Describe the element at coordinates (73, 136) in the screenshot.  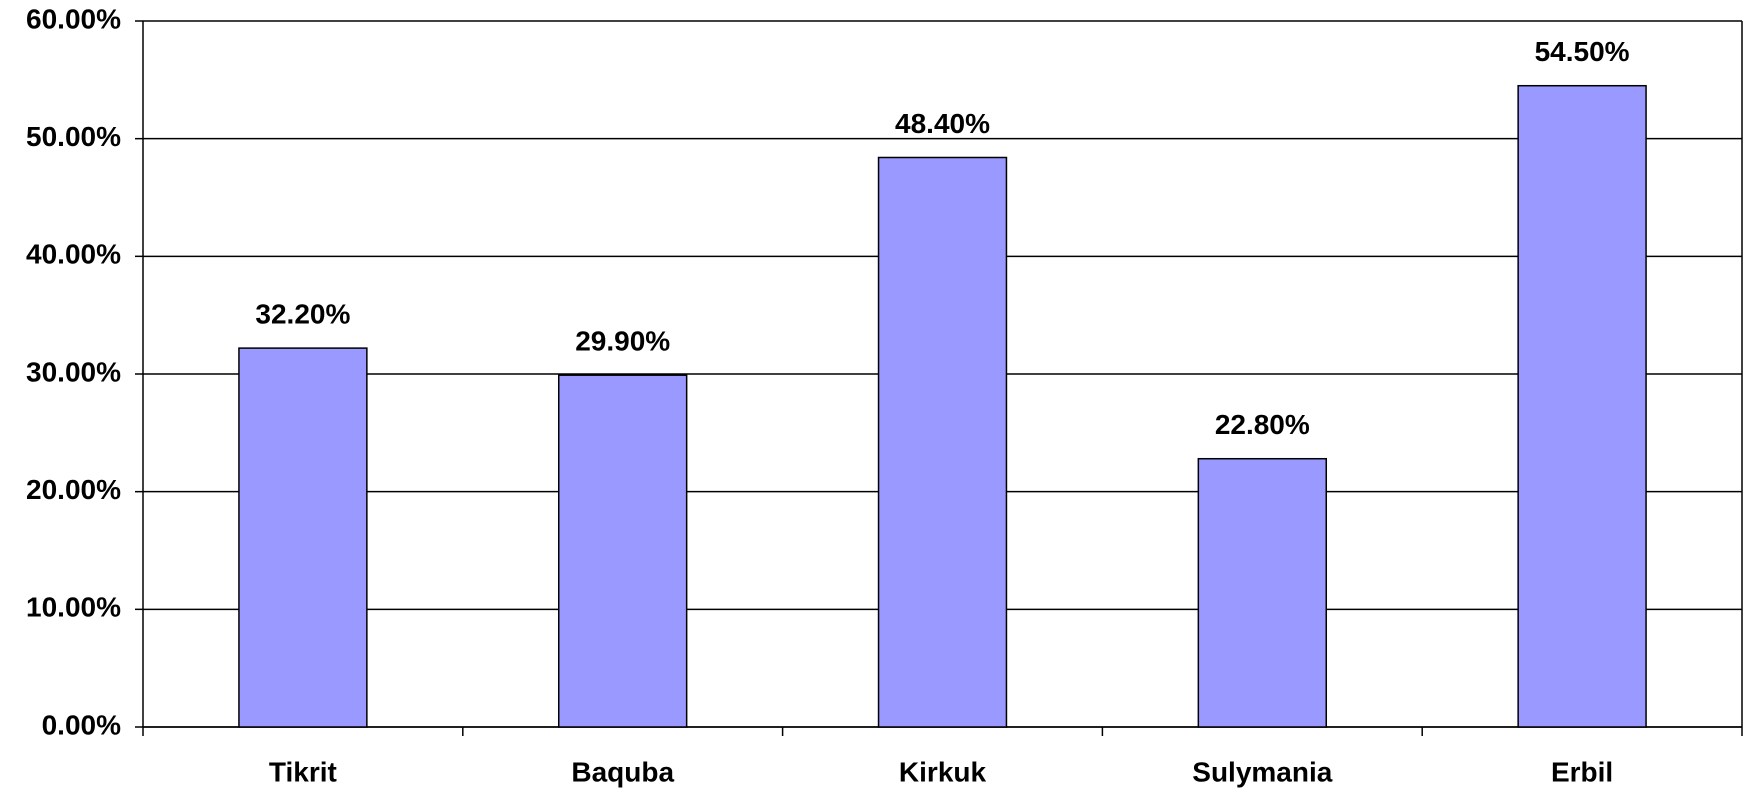
I see `y-tick-label: 50.00%` at that location.